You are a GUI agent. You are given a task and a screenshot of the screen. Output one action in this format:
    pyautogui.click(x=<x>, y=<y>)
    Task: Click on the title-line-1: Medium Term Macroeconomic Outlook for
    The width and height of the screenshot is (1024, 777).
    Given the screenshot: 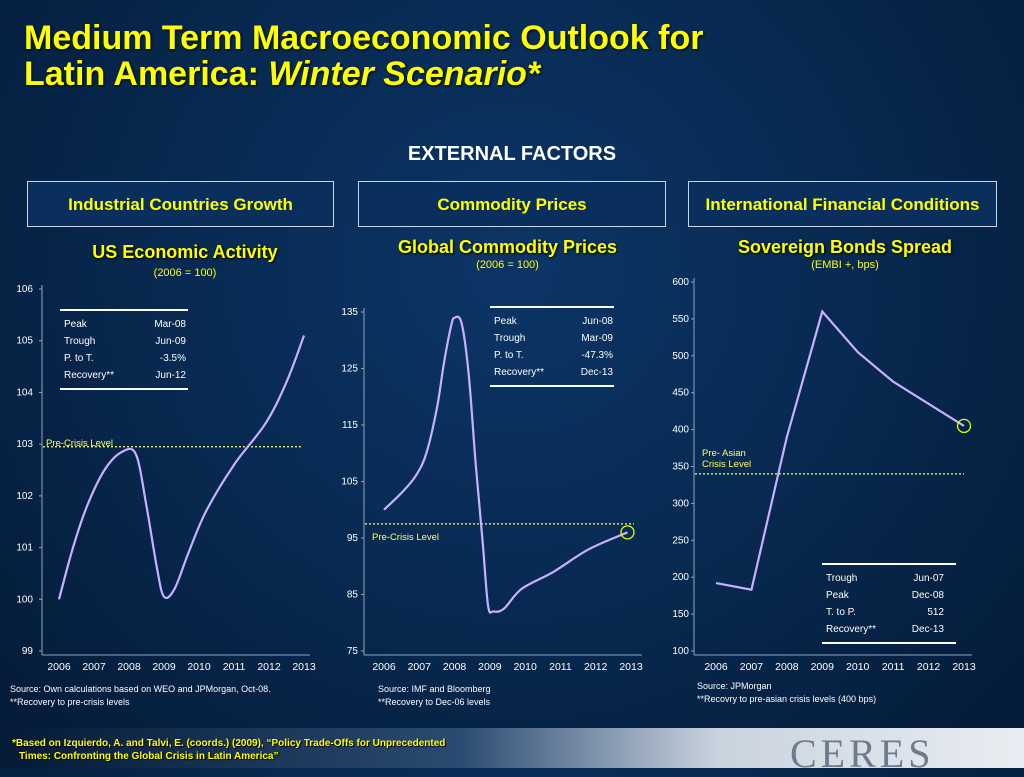 What is the action you would take?
    pyautogui.click(x=364, y=38)
    